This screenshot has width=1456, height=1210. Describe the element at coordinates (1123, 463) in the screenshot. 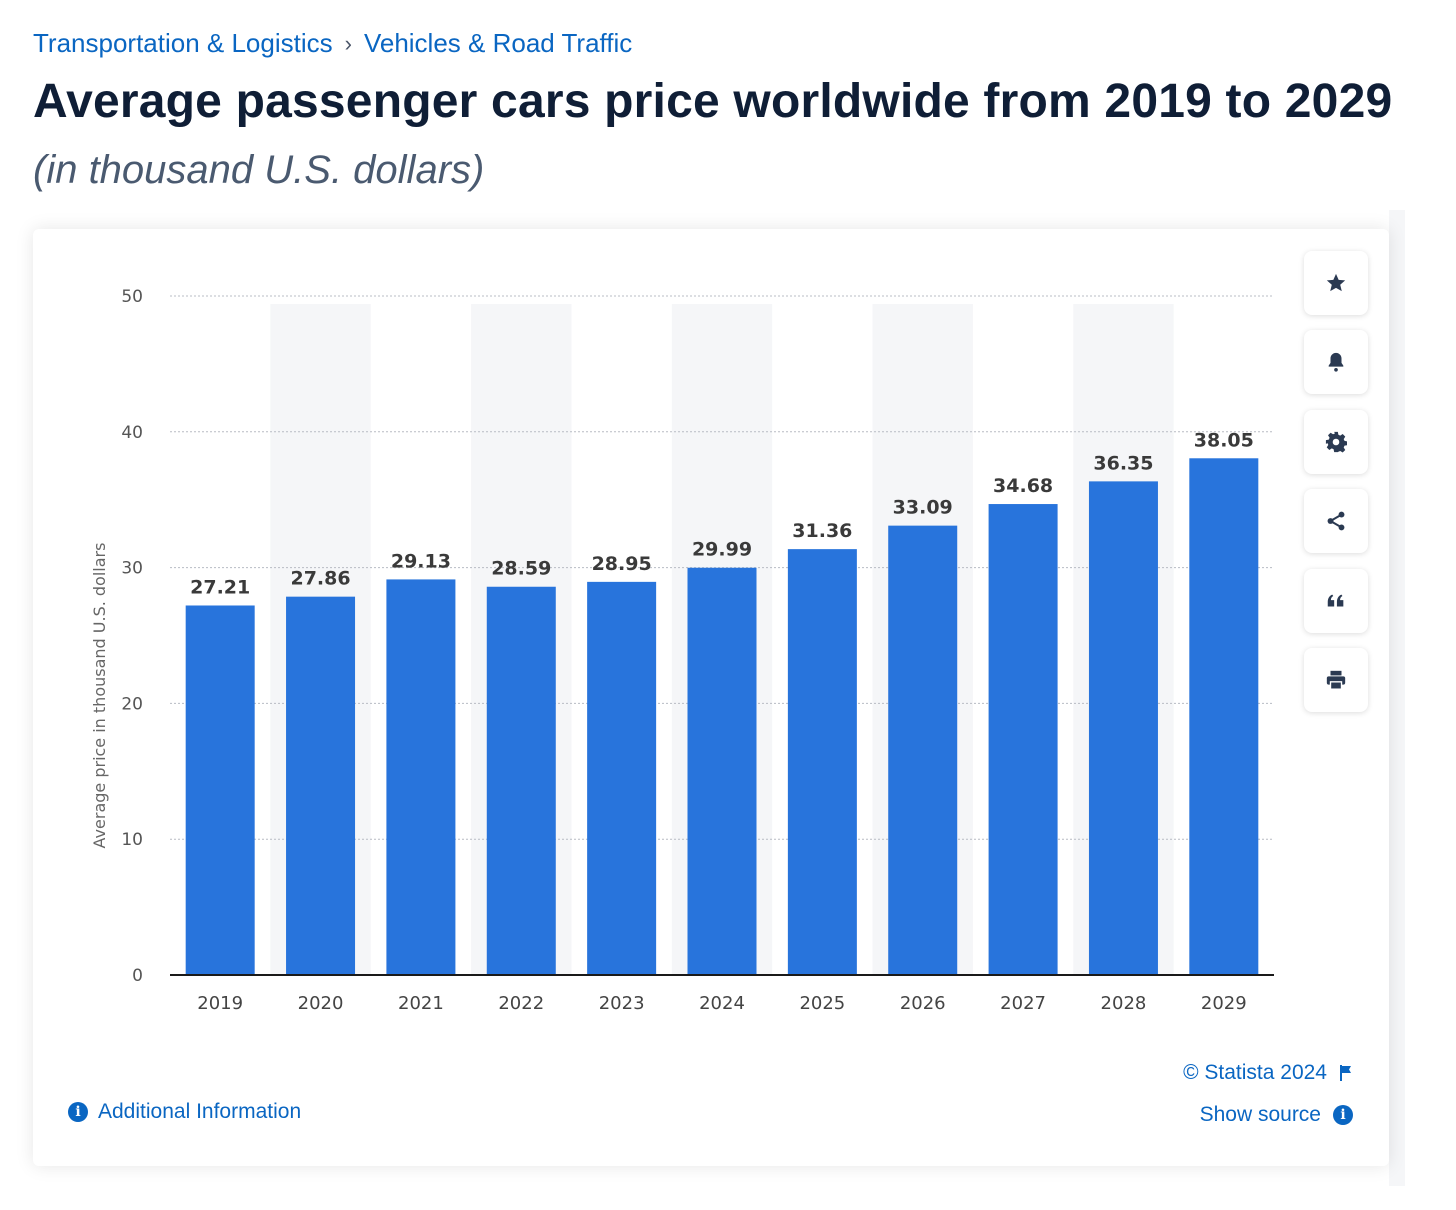

I see `bar-value-label: 36.35` at that location.